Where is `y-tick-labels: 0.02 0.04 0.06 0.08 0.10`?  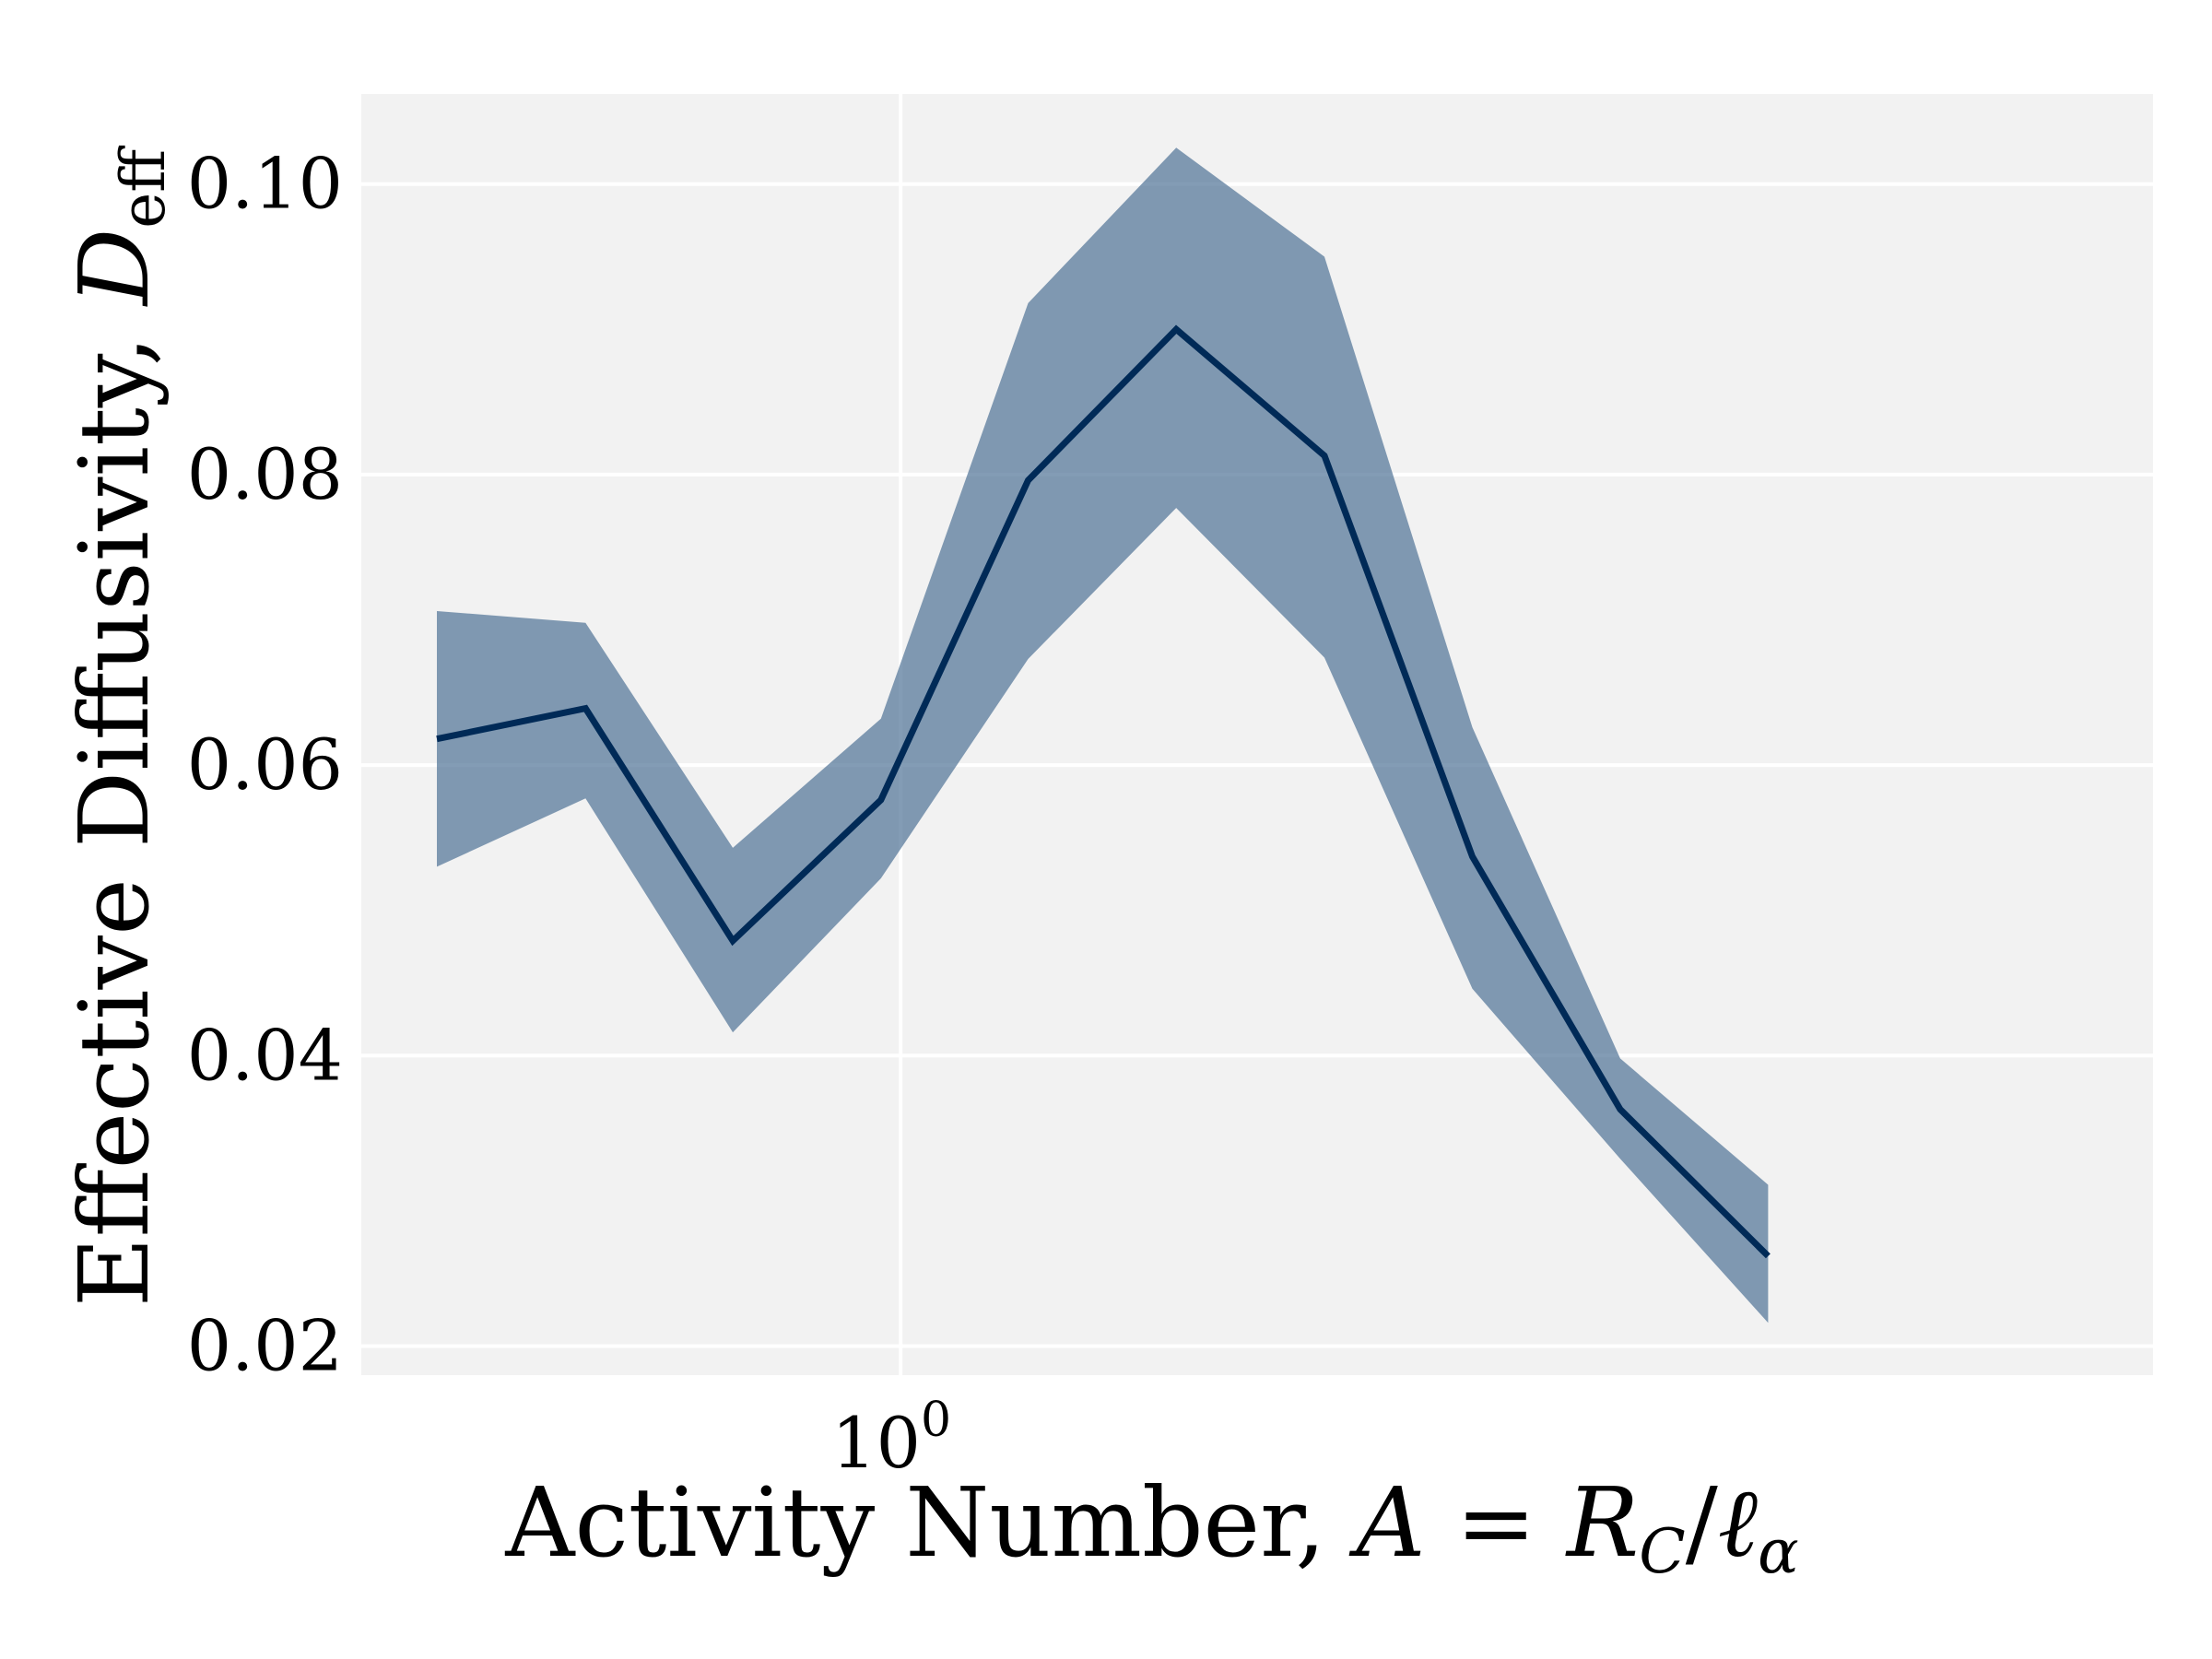
y-tick-labels: 0.02 0.04 0.06 0.08 0.10 is located at coordinates (265, 765).